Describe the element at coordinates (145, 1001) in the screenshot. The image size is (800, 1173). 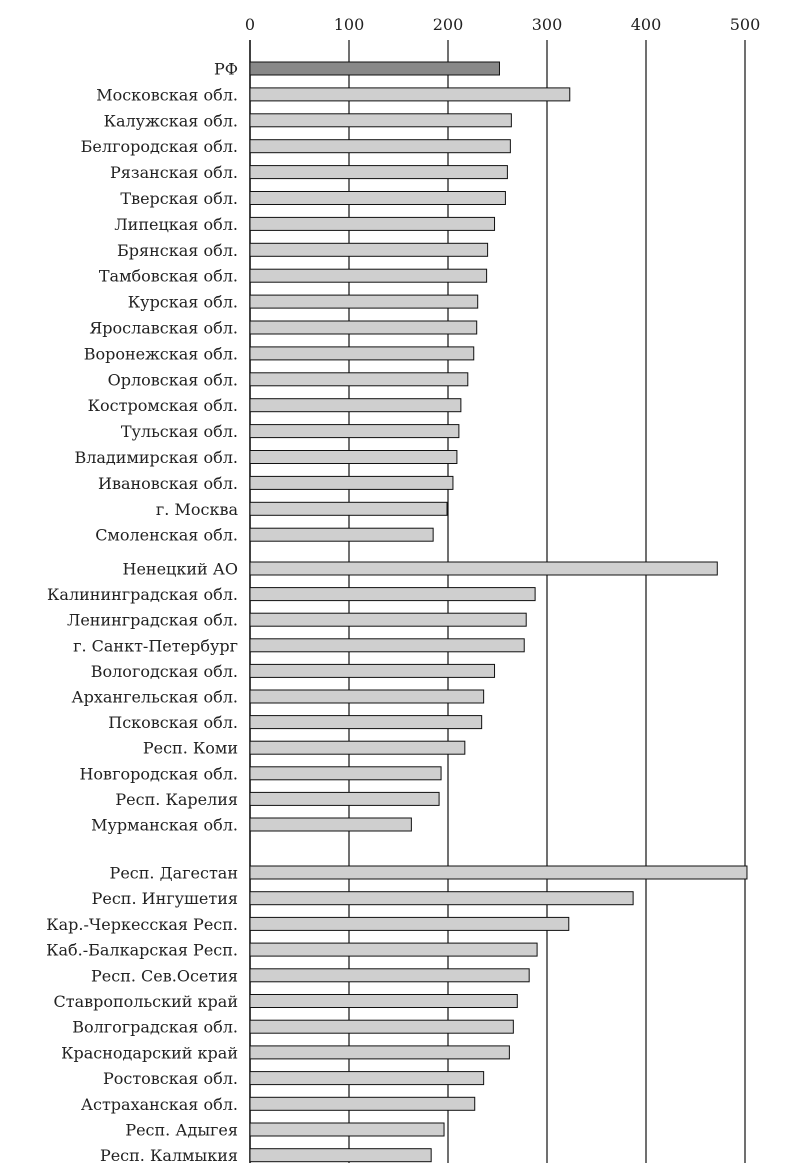
I see `category-label: Ставропольский край` at that location.